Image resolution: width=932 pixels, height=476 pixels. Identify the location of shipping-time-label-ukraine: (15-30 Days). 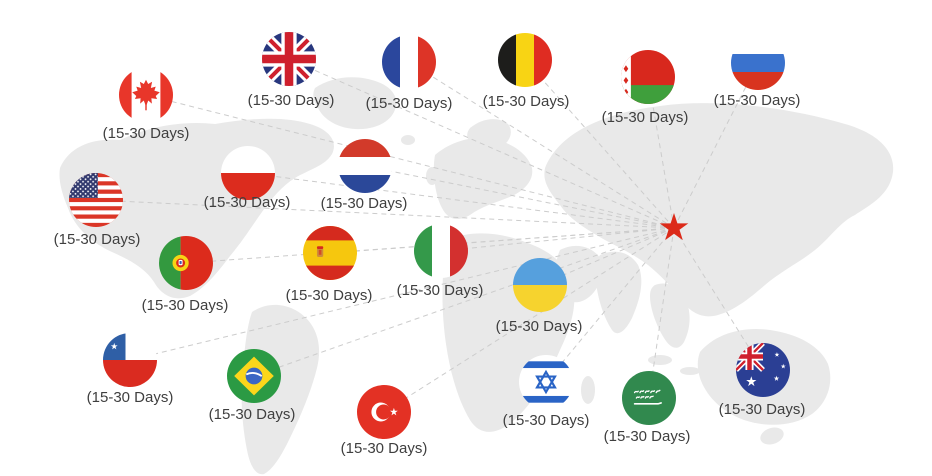
(539, 326).